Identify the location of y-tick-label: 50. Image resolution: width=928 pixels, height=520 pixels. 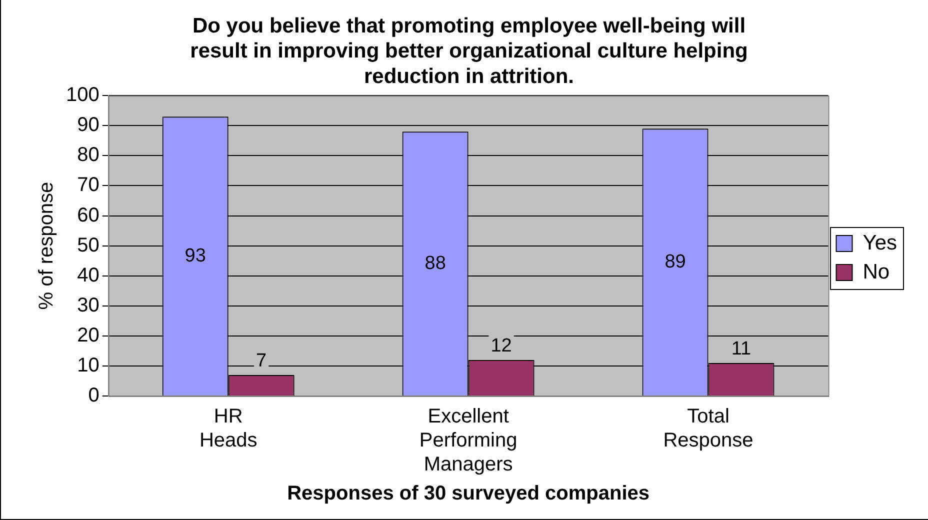
(88, 245).